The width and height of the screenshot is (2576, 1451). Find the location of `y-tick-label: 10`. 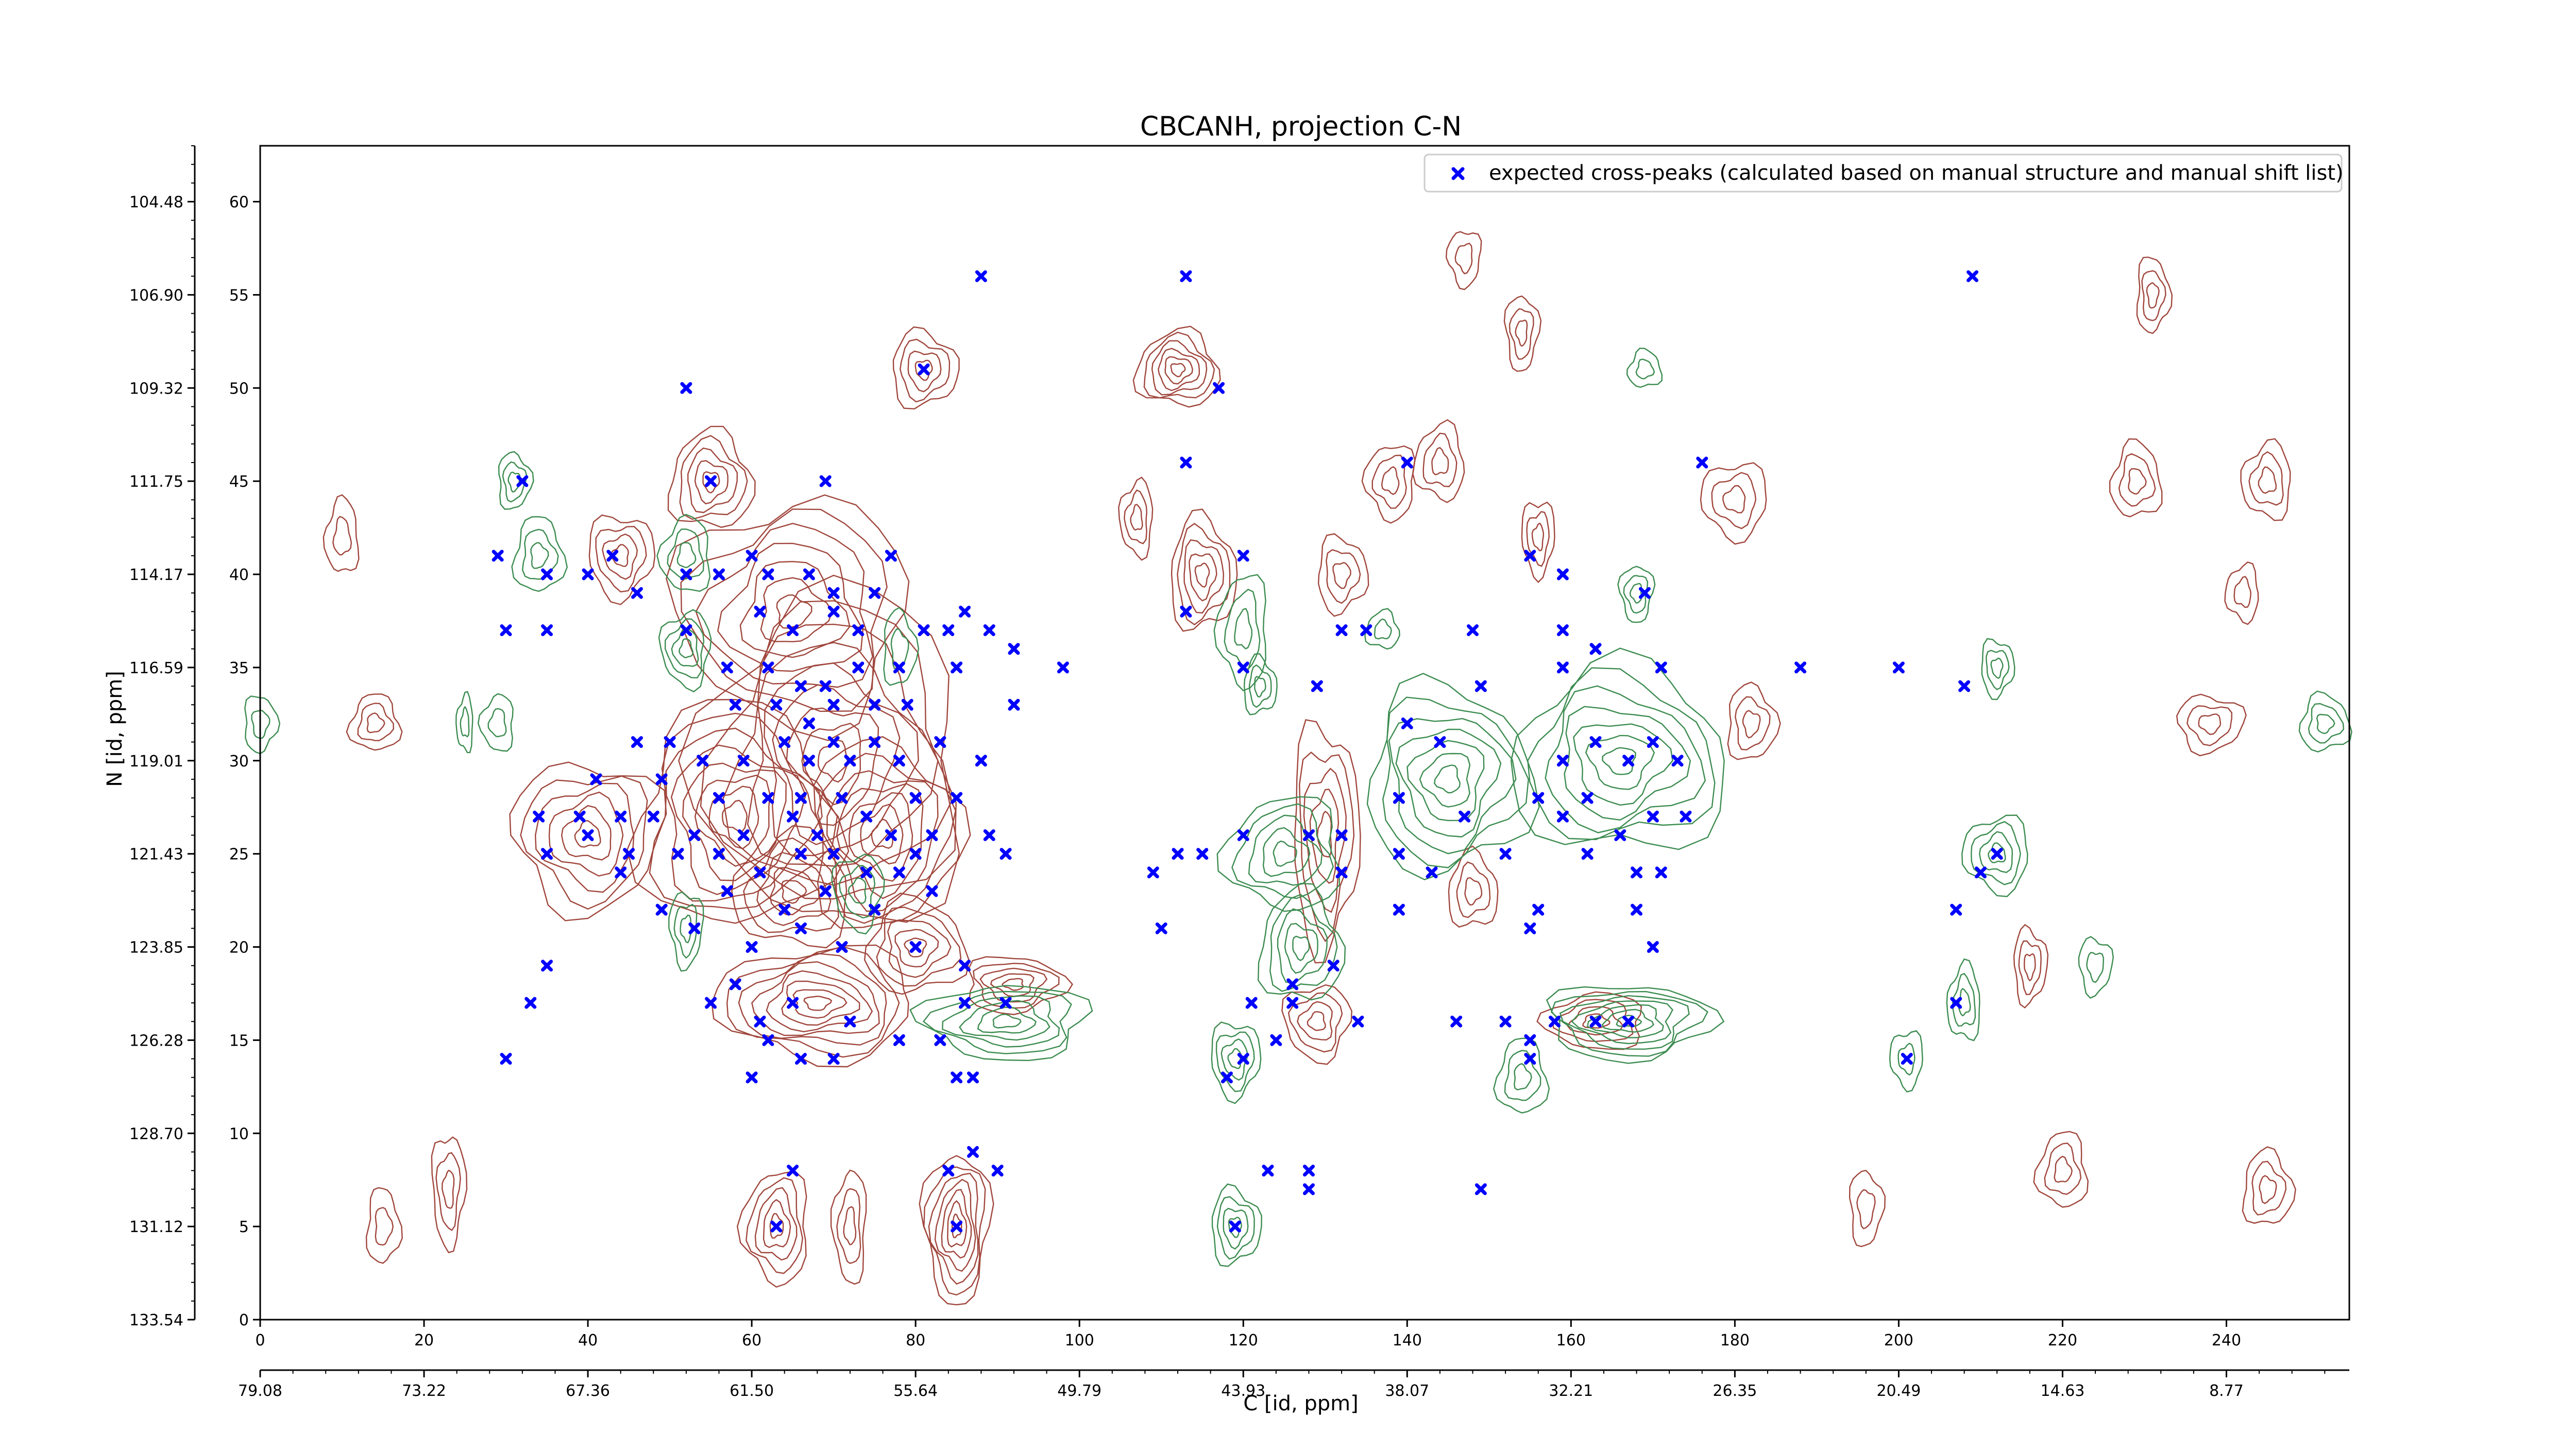

y-tick-label: 10 is located at coordinates (239, 1134).